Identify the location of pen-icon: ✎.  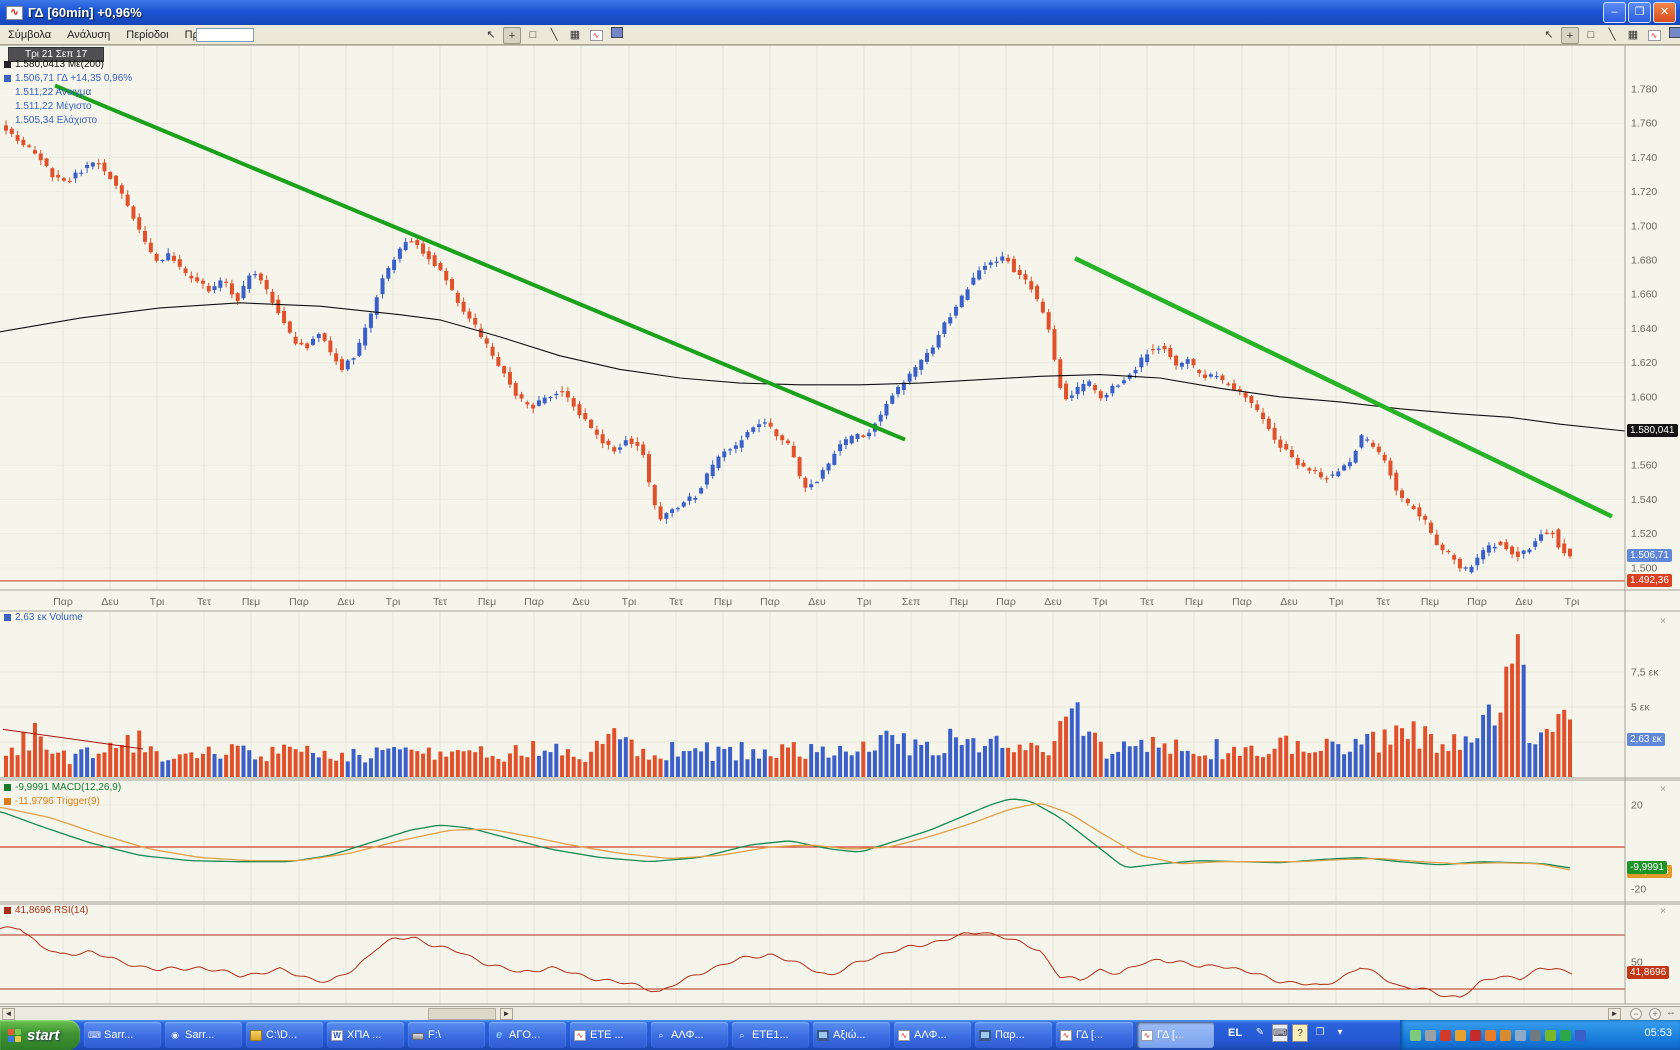
(1260, 1032).